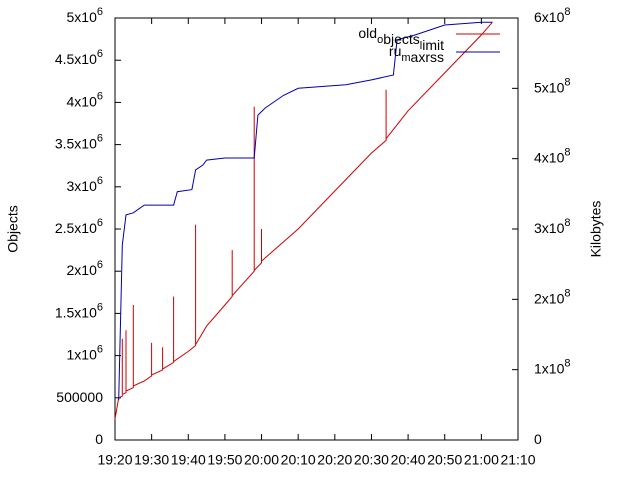  I want to click on x-tick-label: 20:20, so click(334, 460).